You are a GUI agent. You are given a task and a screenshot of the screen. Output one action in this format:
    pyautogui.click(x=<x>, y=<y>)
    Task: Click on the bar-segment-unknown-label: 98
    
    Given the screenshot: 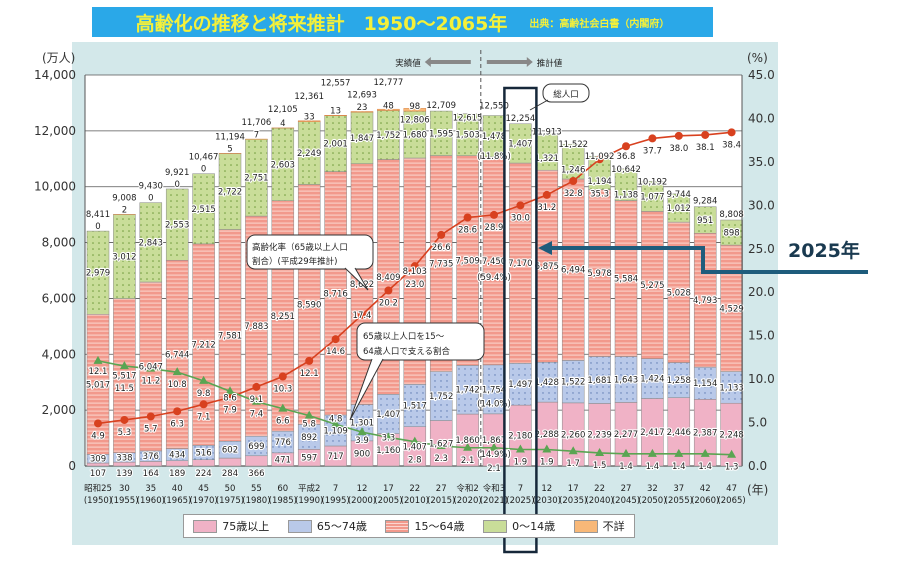 What is the action you would take?
    pyautogui.click(x=414, y=107)
    